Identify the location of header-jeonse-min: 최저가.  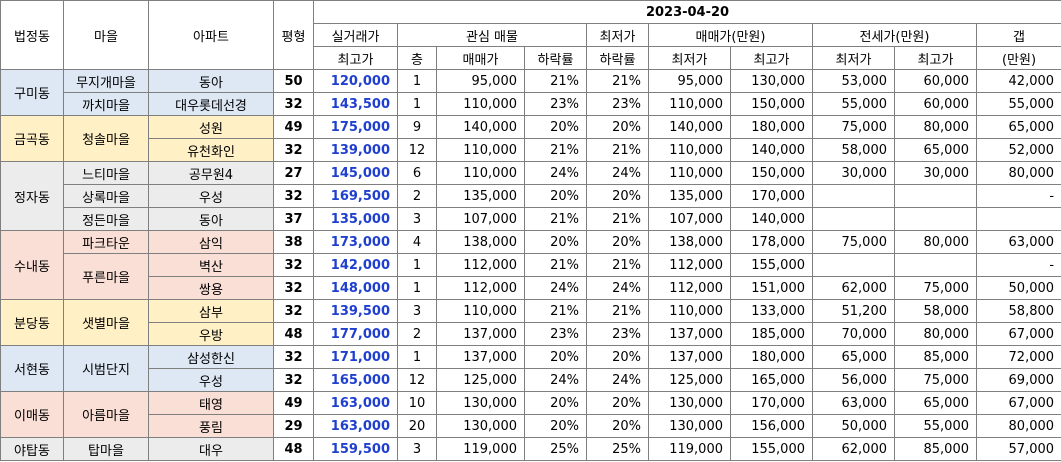
(853, 58).